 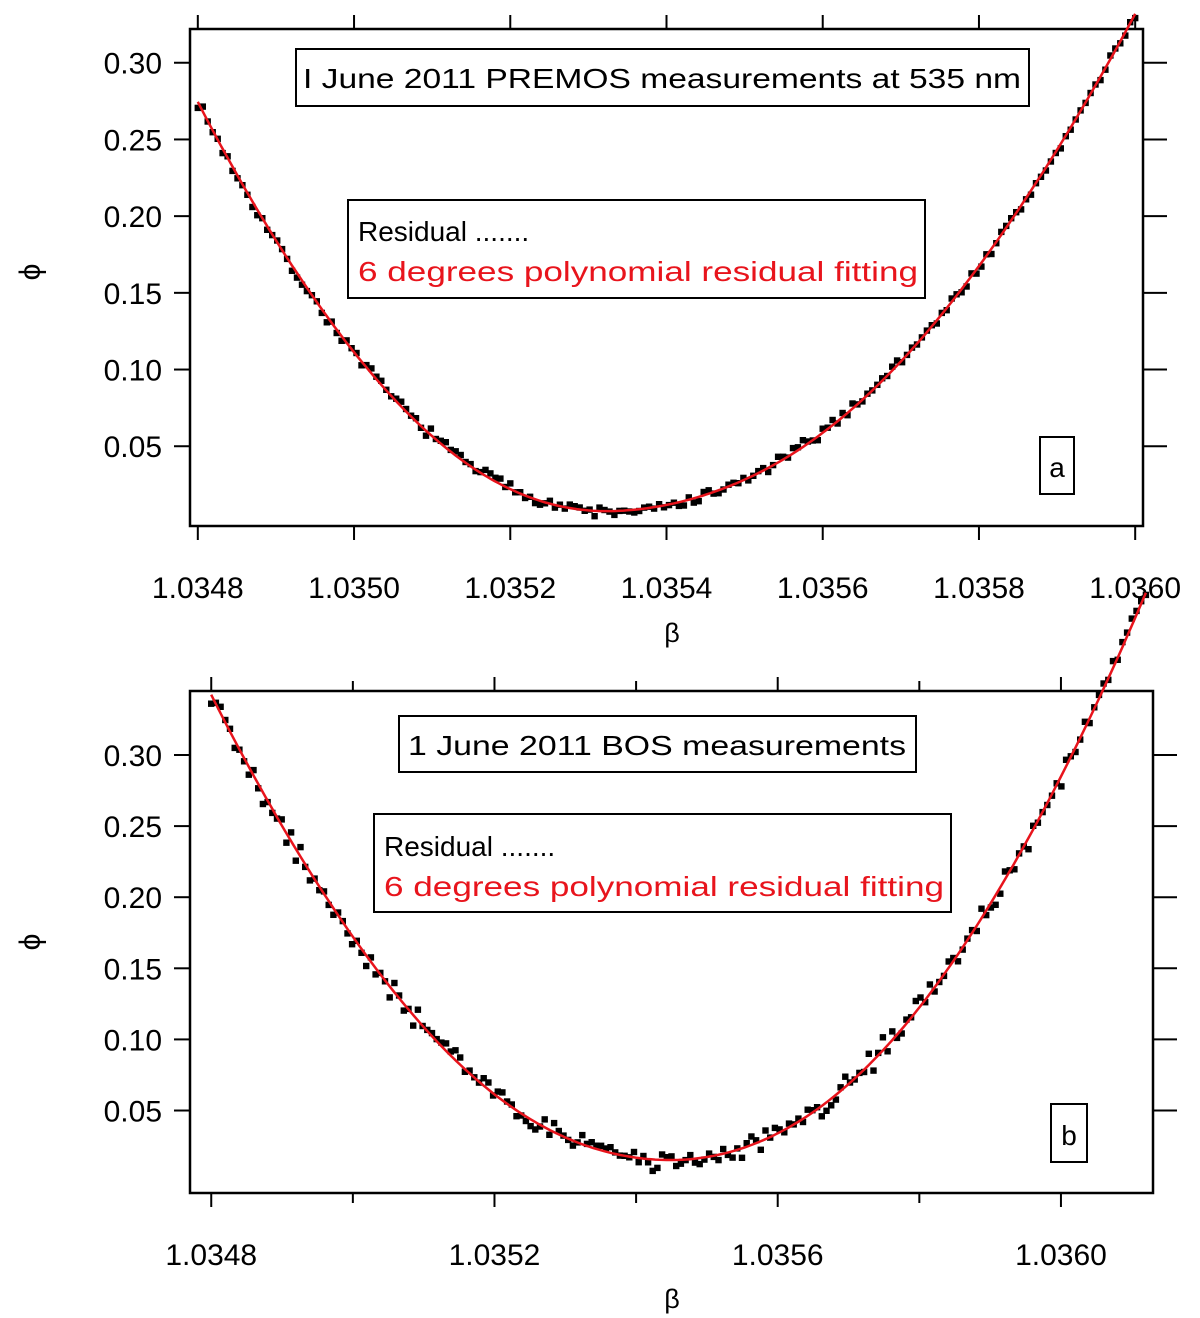 What do you see at coordinates (657, 744) in the screenshot?
I see `title-box` at bounding box center [657, 744].